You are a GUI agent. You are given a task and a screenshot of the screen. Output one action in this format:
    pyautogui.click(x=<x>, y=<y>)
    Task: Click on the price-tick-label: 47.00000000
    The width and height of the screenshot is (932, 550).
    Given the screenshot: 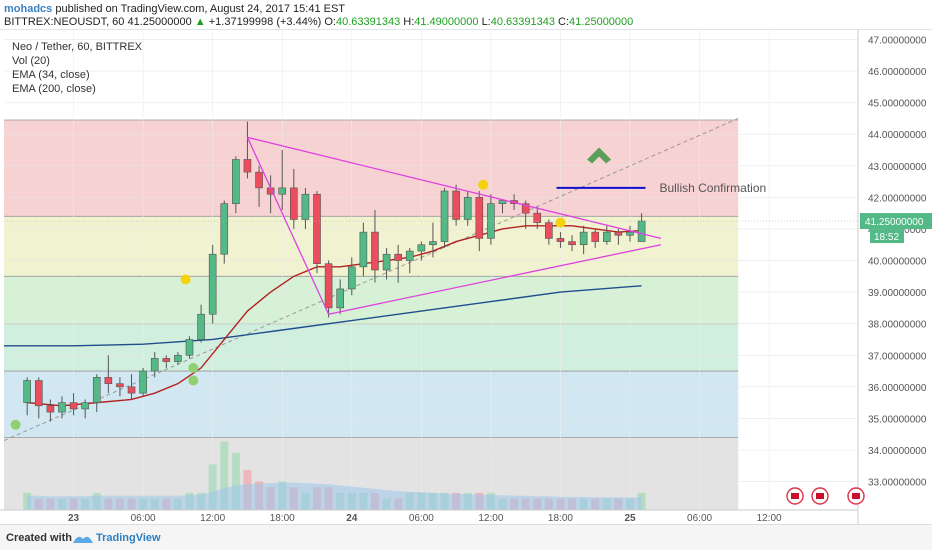 What is the action you would take?
    pyautogui.click(x=897, y=40)
    